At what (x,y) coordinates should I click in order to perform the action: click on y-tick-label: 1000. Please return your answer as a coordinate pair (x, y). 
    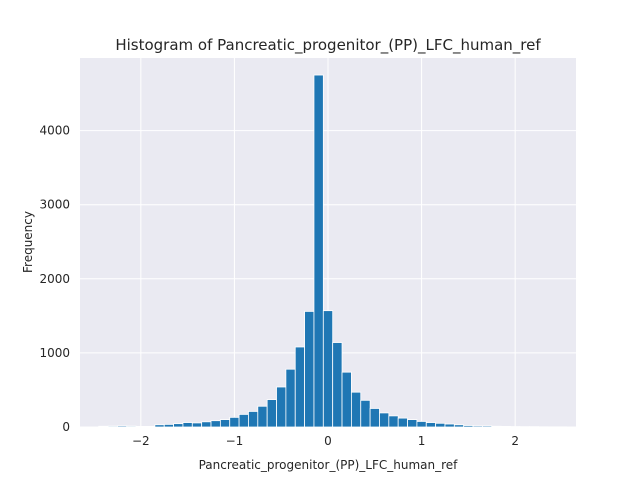
    Looking at the image, I should click on (54, 353).